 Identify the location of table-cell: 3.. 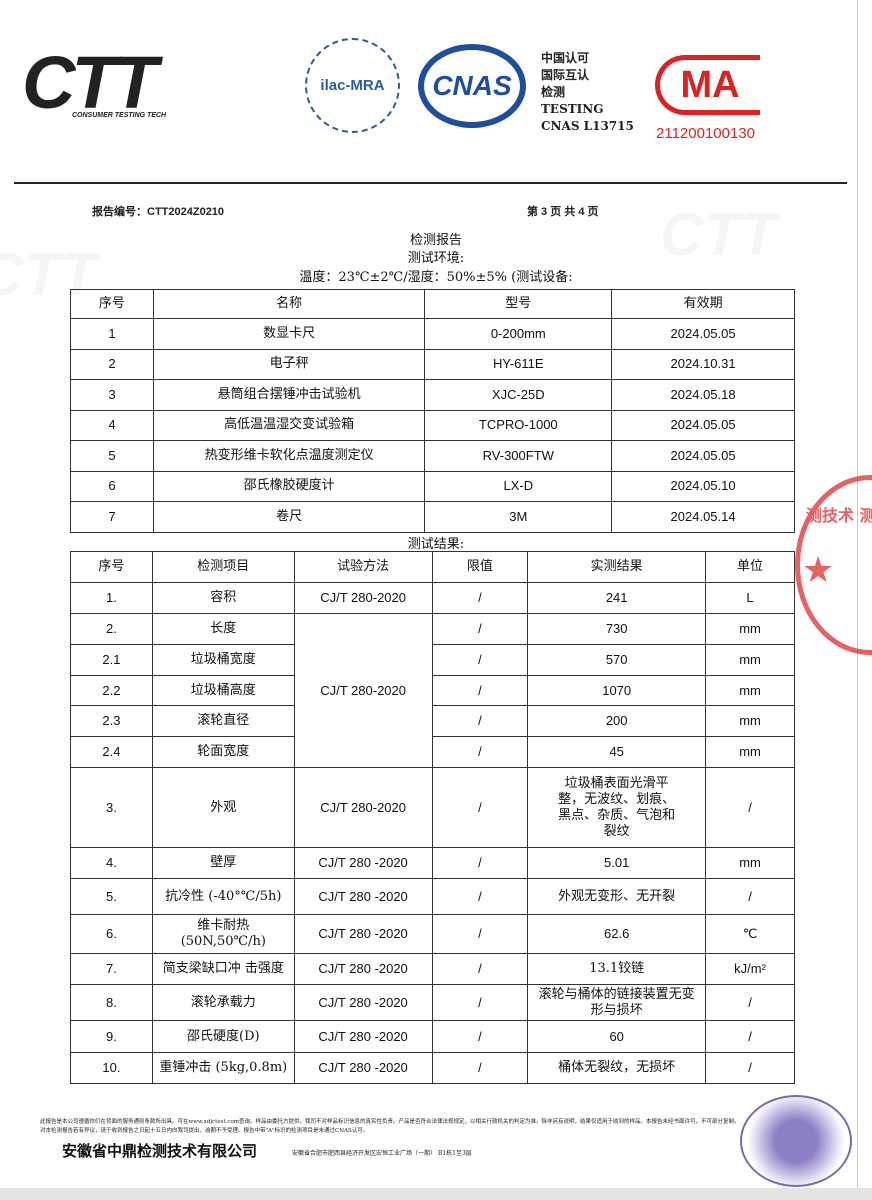
(111, 807).